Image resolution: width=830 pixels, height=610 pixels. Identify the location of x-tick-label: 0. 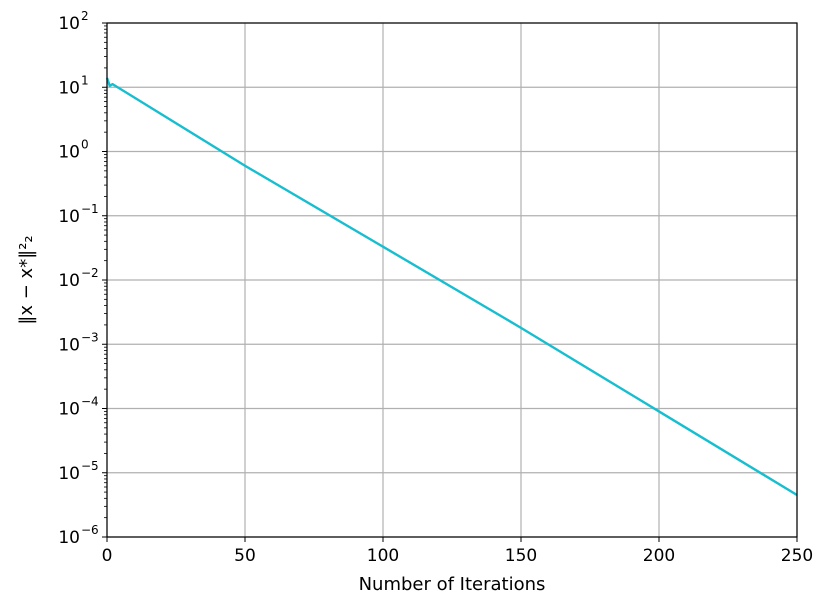
(107, 556).